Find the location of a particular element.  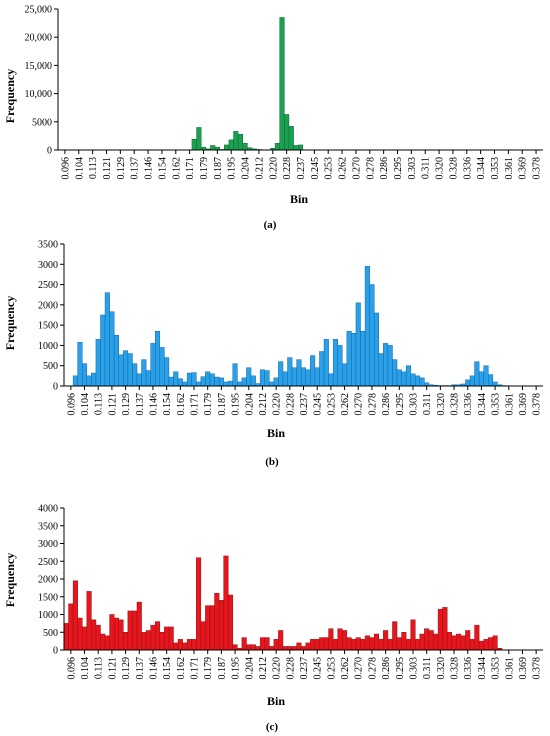

x-tick-label: 0.295 is located at coordinates (398, 168).